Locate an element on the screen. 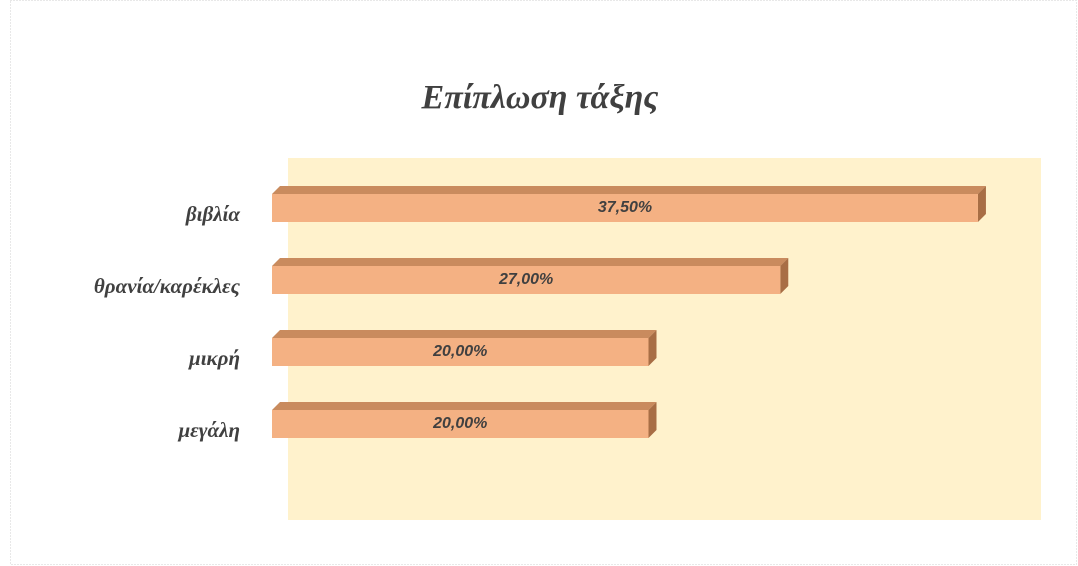  y-tick-label: μεγάλη is located at coordinates (209, 430).